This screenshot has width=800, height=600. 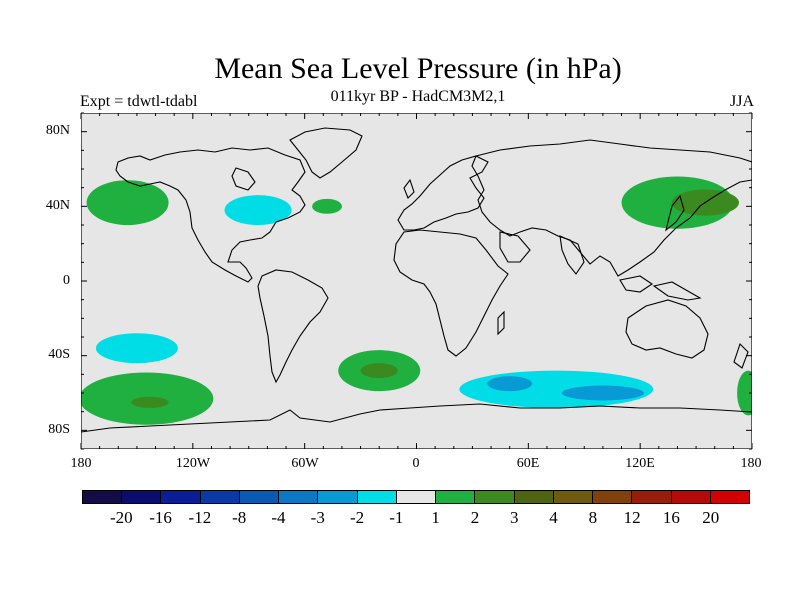 What do you see at coordinates (632, 517) in the screenshot?
I see `colorbar-label: 12` at bounding box center [632, 517].